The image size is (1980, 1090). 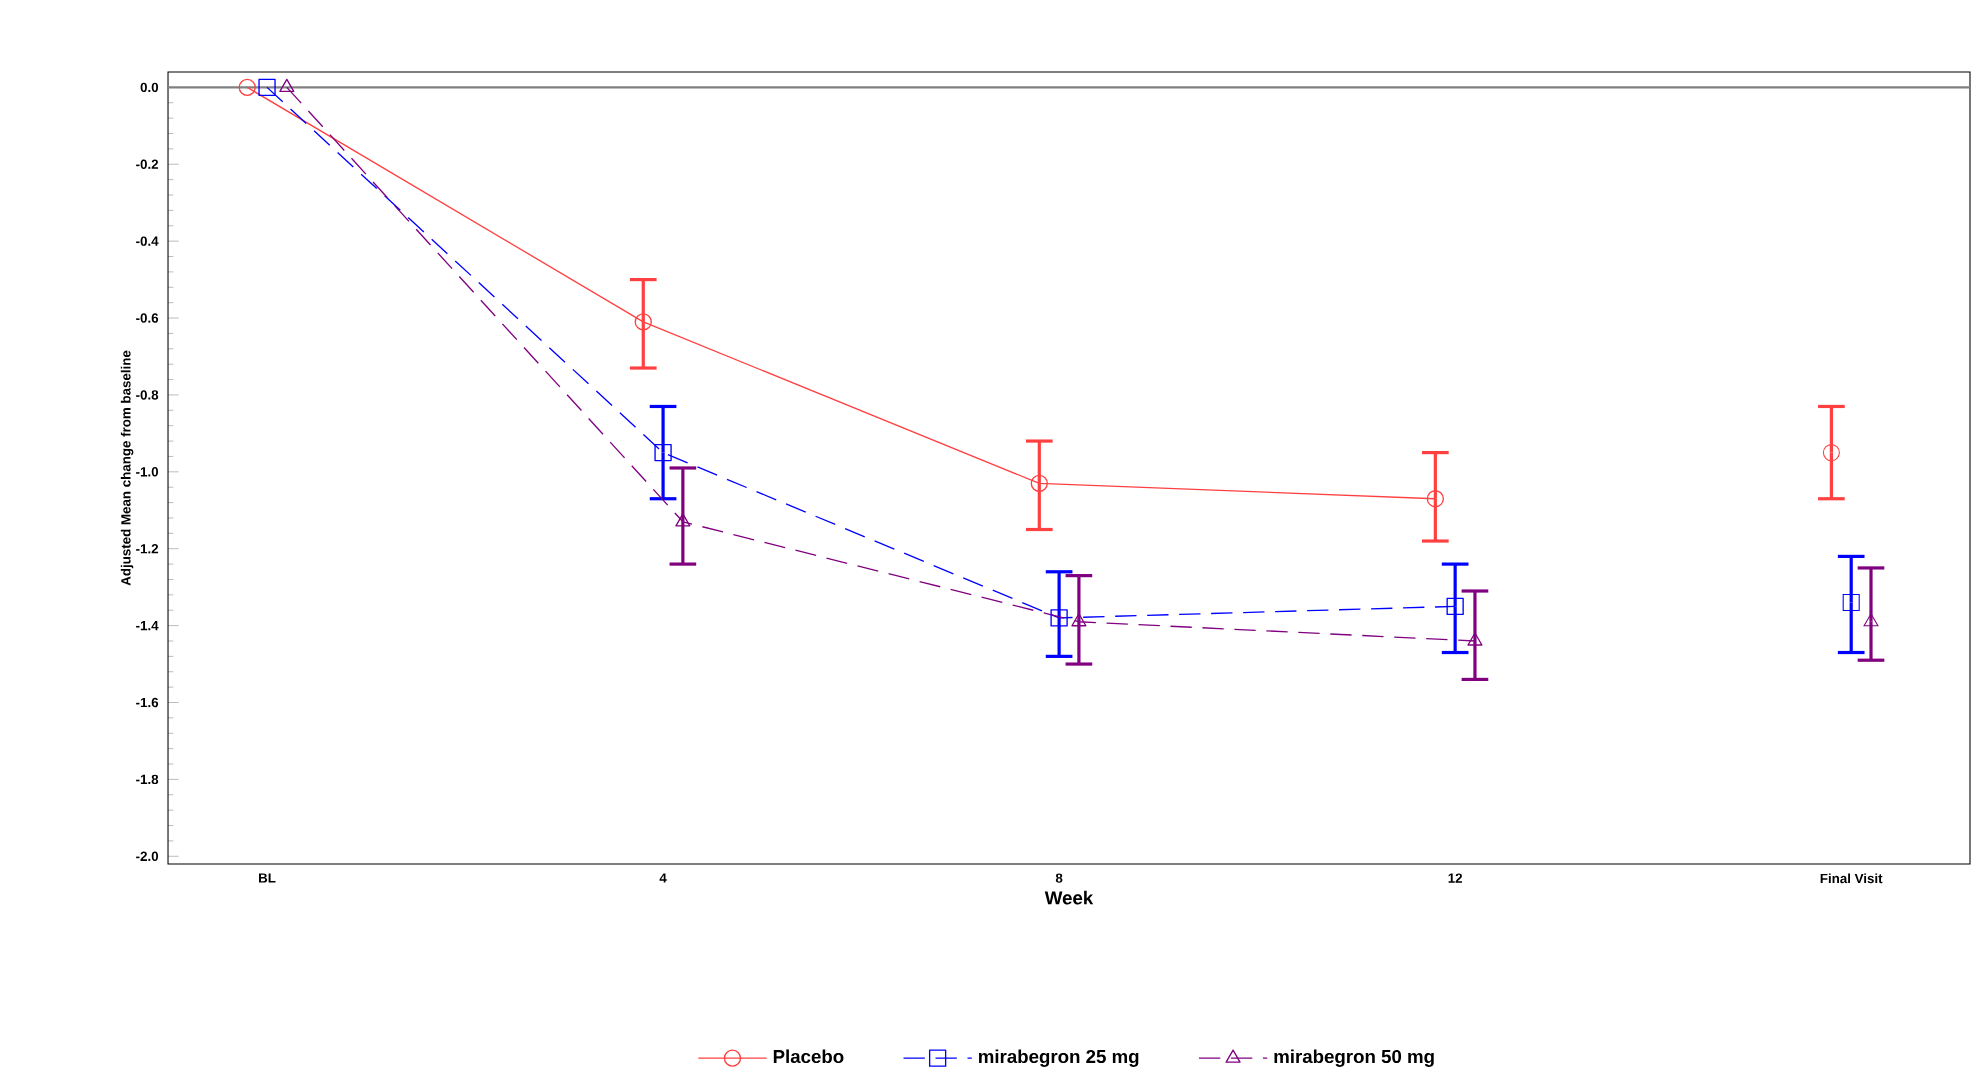 What do you see at coordinates (1354, 1058) in the screenshot?
I see `legend-label: mirabegron 50 mg` at bounding box center [1354, 1058].